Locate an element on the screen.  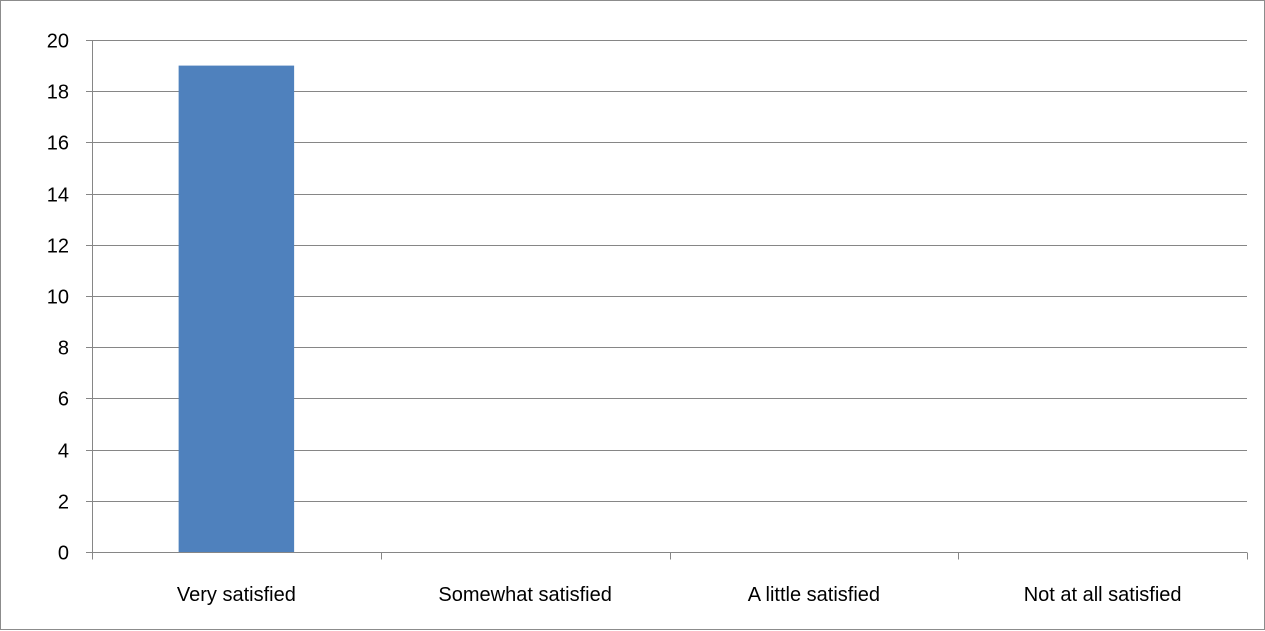
y-tick-label: 12 is located at coordinates (58, 247).